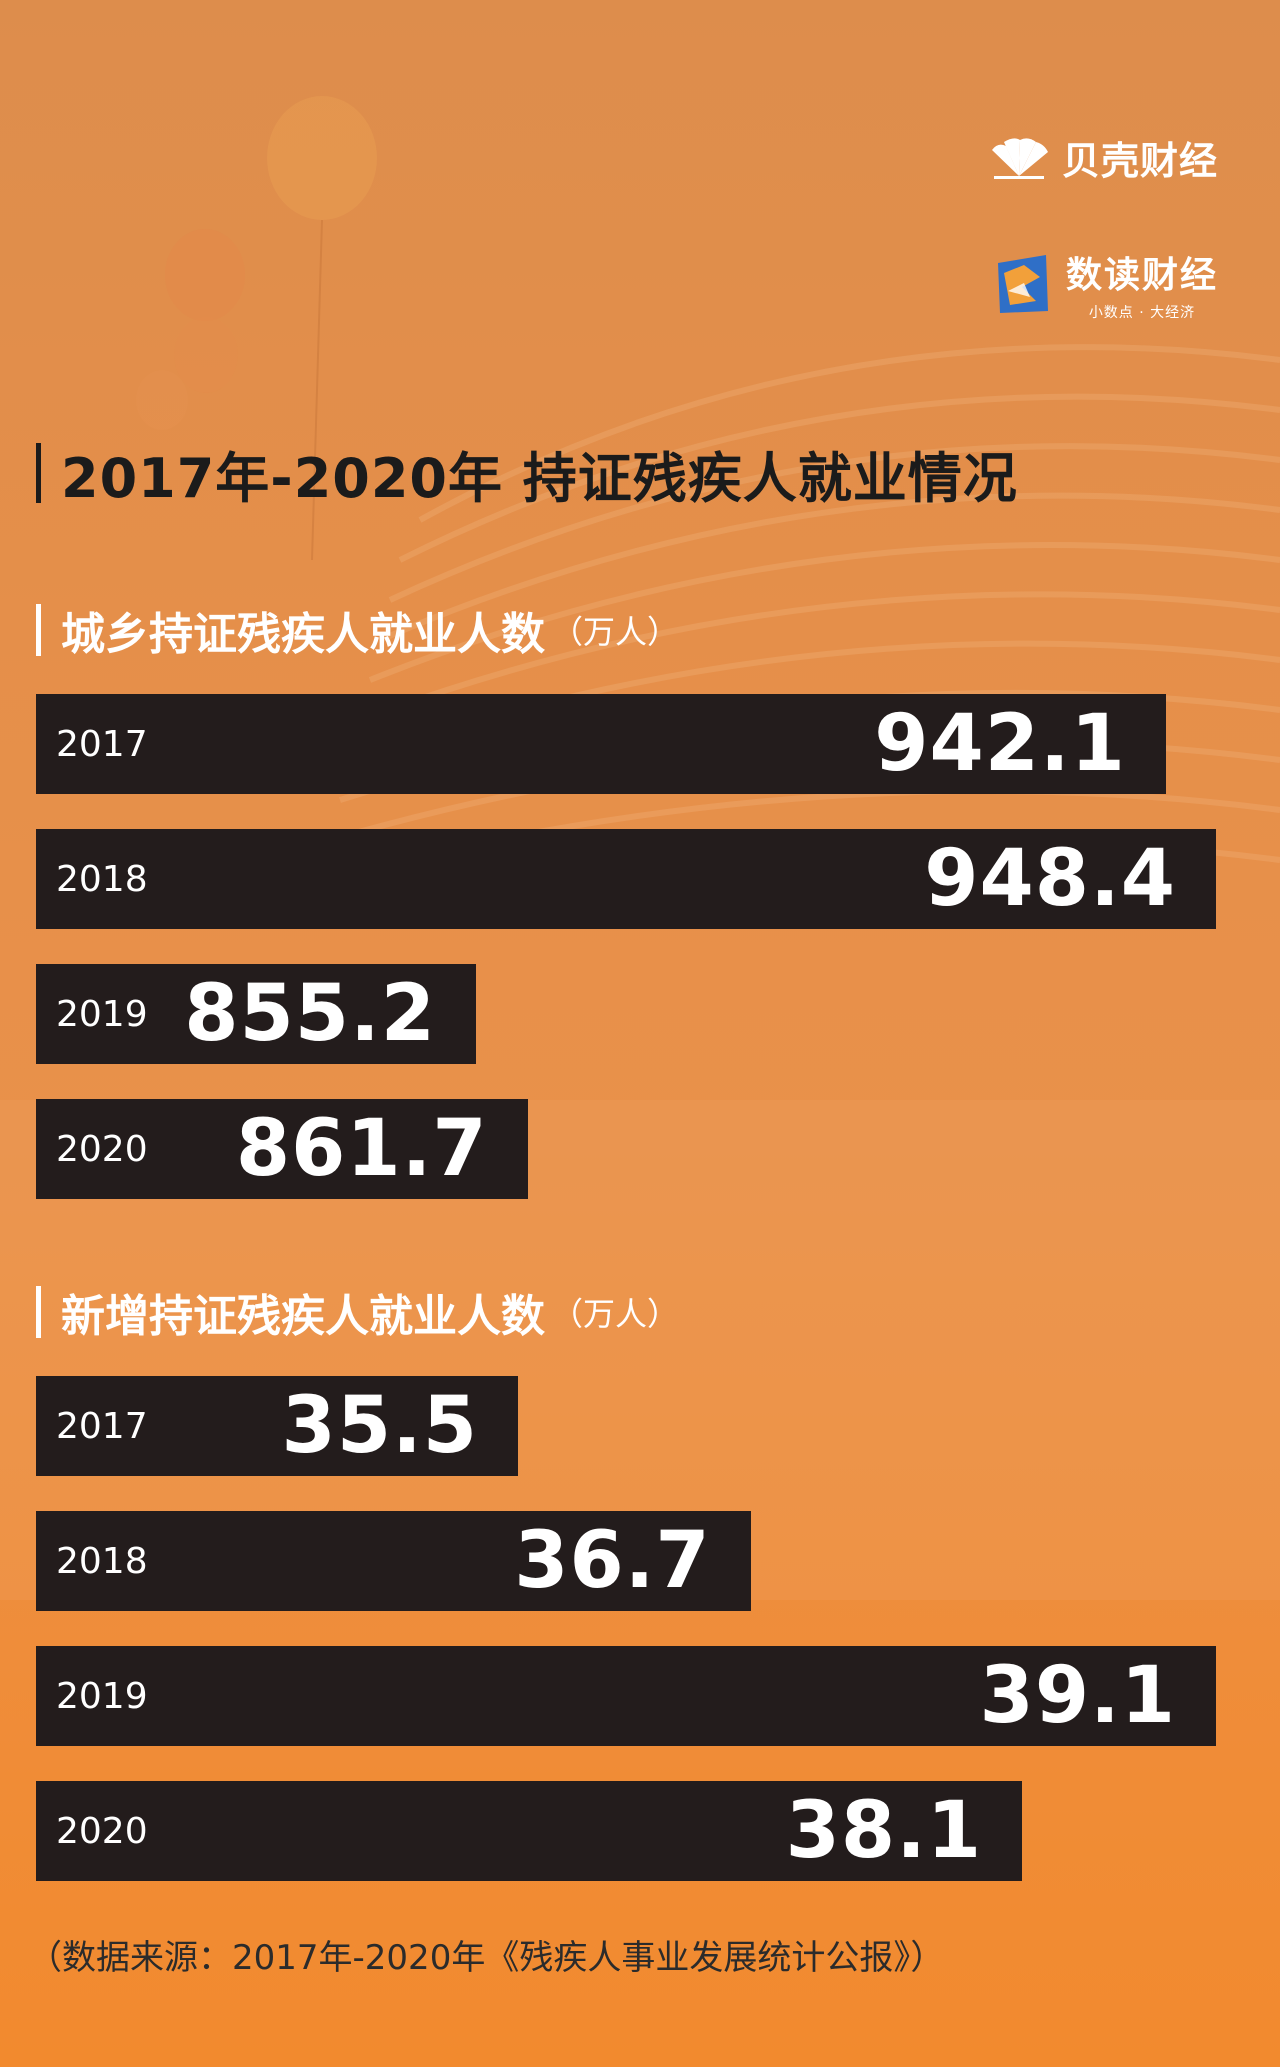 This screenshot has width=1280, height=2067. What do you see at coordinates (529, 1831) in the screenshot?
I see `bar-2020: 2020 38.1` at bounding box center [529, 1831].